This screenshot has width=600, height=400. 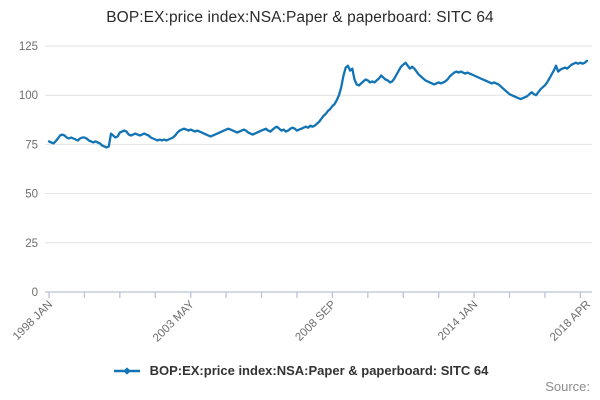 I want to click on legend-point-icon, so click(x=126, y=370).